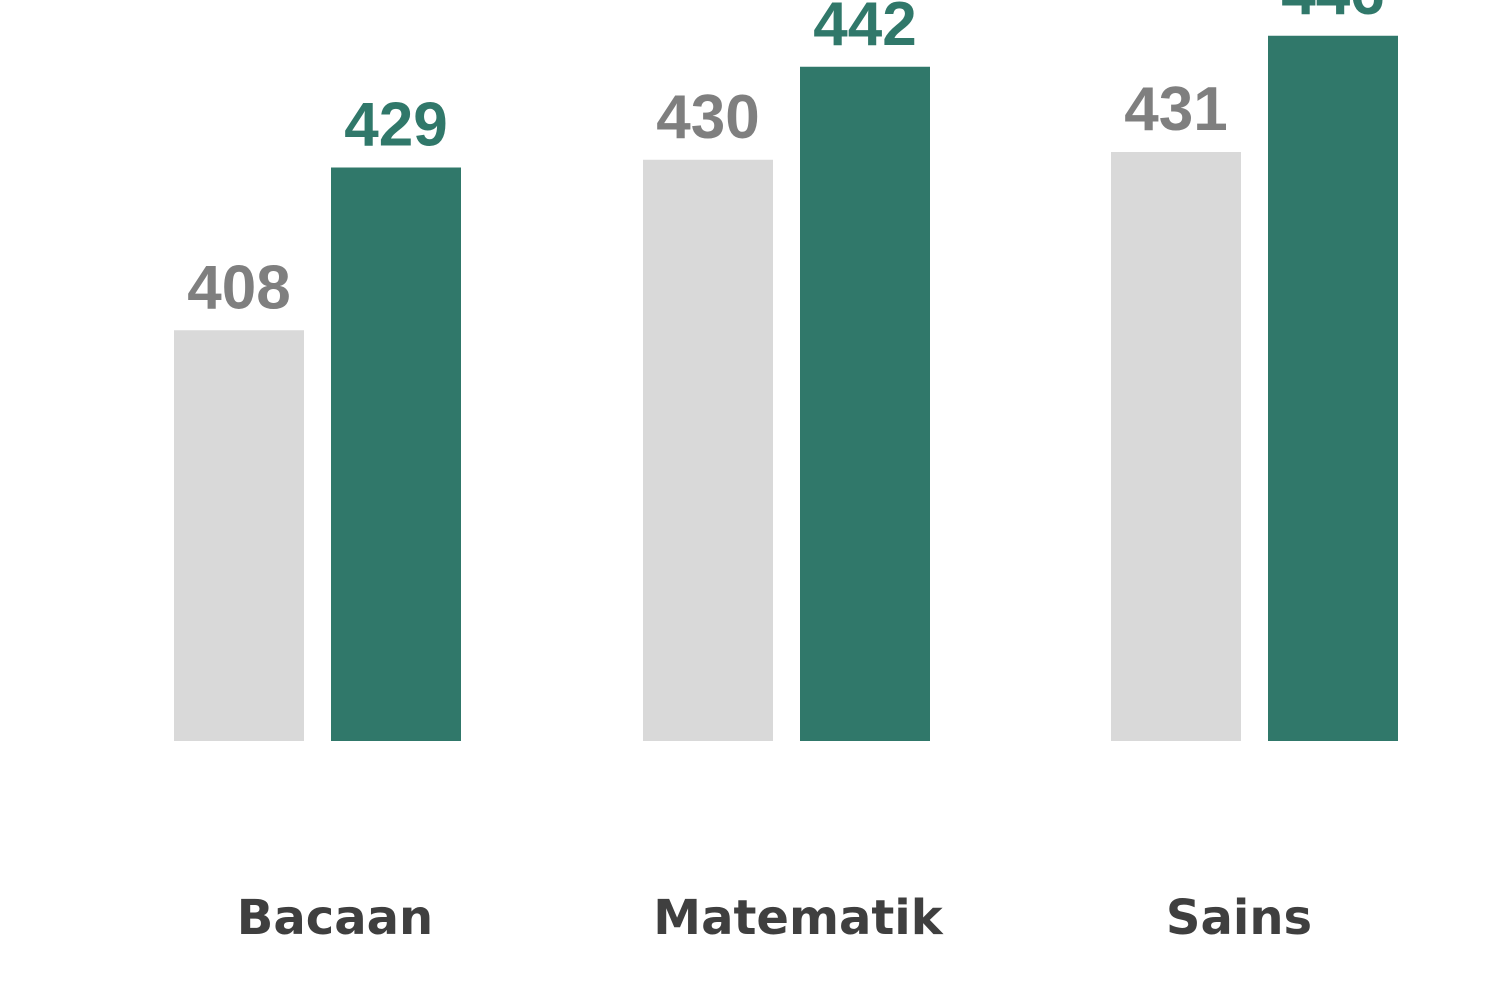 This screenshot has height=982, width=1502. Describe the element at coordinates (1332, 14) in the screenshot. I see `value-label-sains-series-2: 446` at that location.